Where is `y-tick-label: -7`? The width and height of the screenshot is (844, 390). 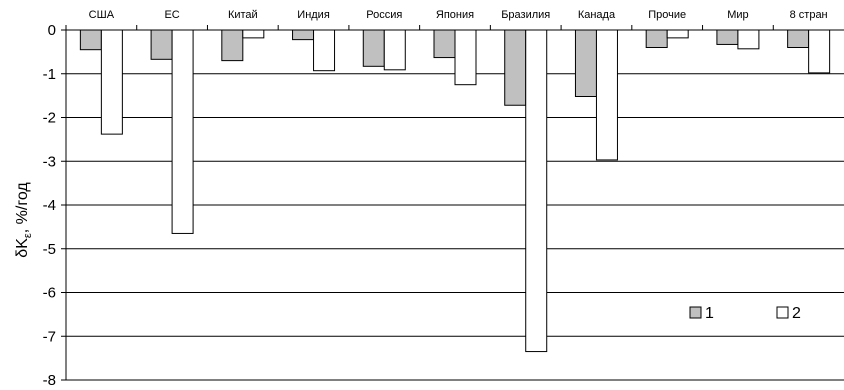 y-tick-label: -7 is located at coordinates (49, 336).